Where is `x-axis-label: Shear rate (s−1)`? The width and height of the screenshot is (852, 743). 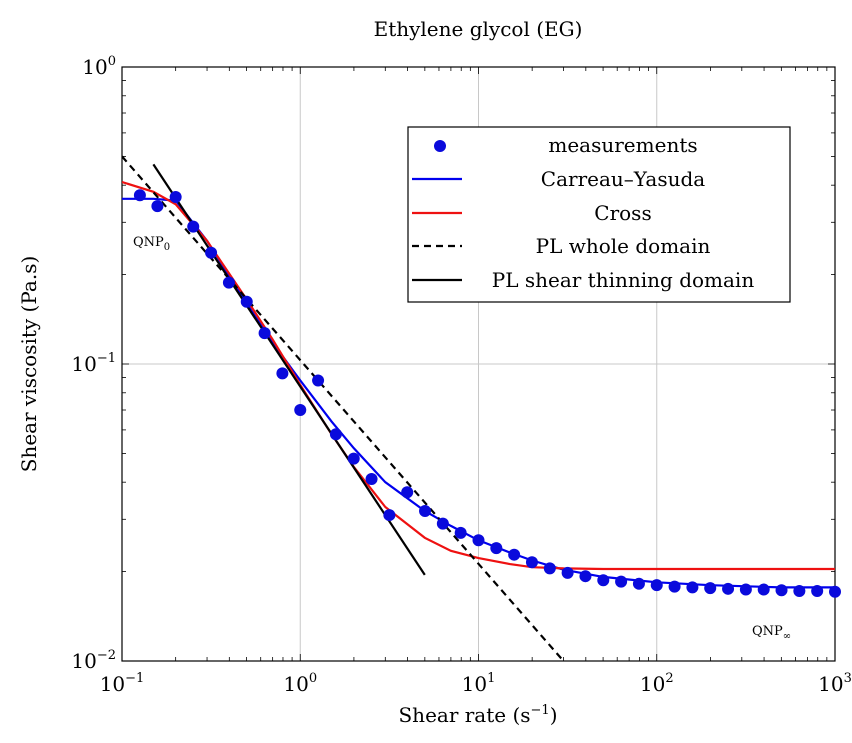 x-axis-label: Shear rate (s−1) is located at coordinates (477, 715).